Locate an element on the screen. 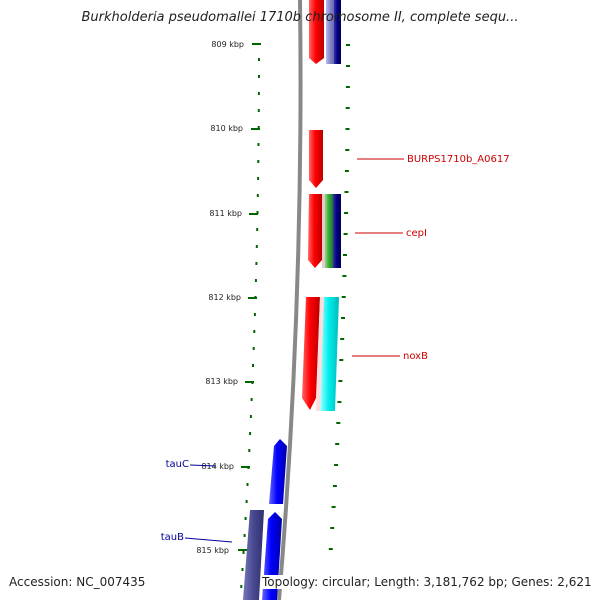 The height and width of the screenshot is (600, 600). gene-label-noxb: noxB is located at coordinates (415, 356).